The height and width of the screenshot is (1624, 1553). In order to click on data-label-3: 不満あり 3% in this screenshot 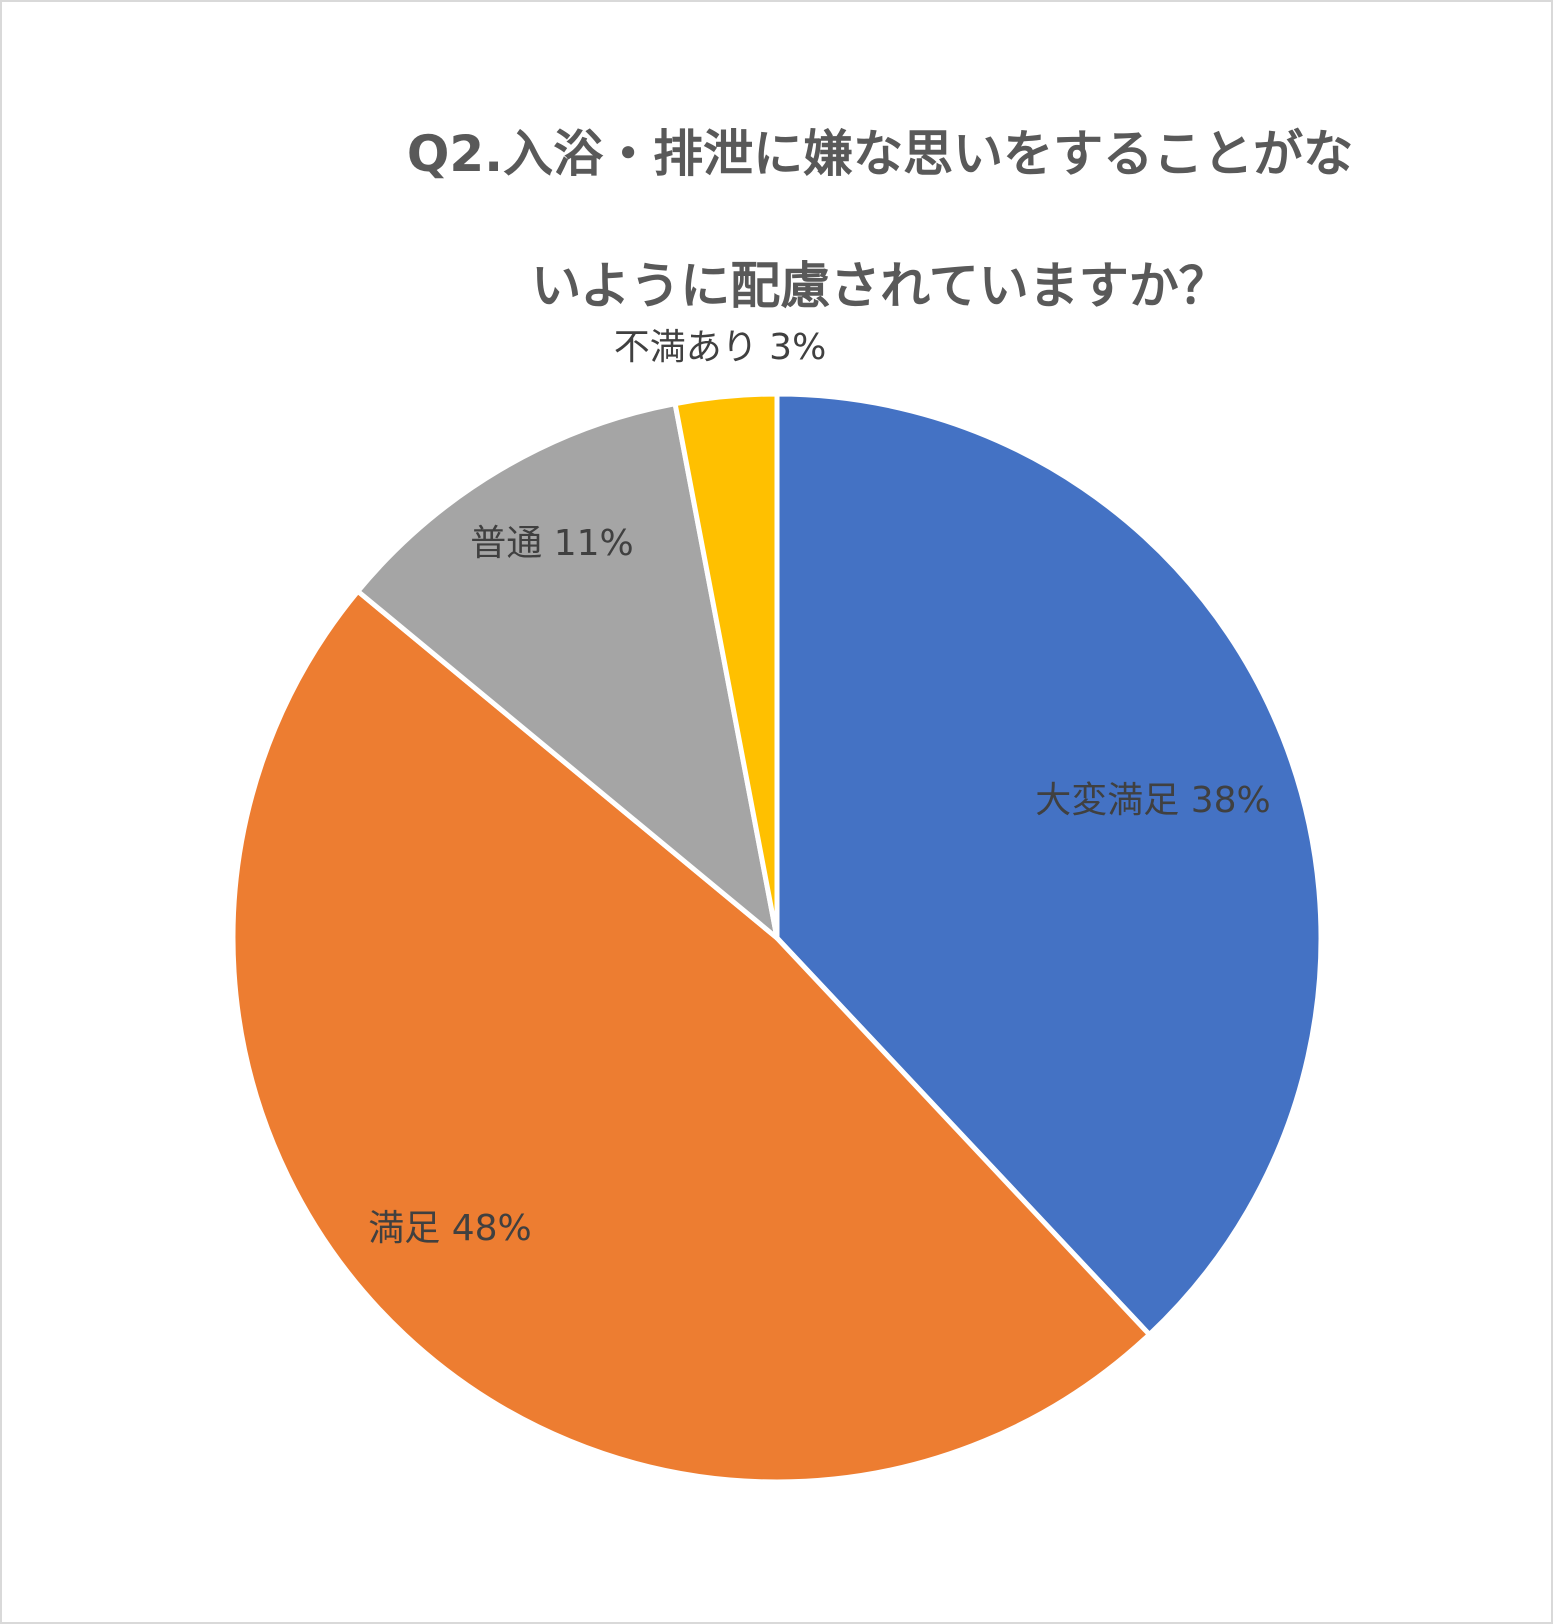, I will do `click(720, 347)`.